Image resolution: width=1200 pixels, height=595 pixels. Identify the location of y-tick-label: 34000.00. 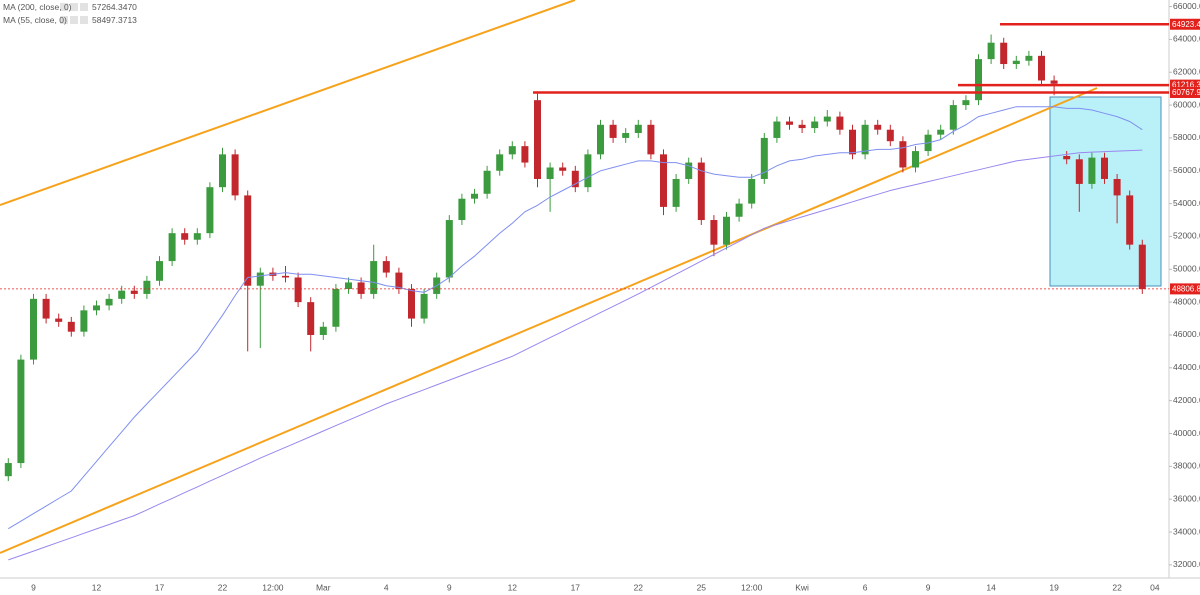
(1186, 531).